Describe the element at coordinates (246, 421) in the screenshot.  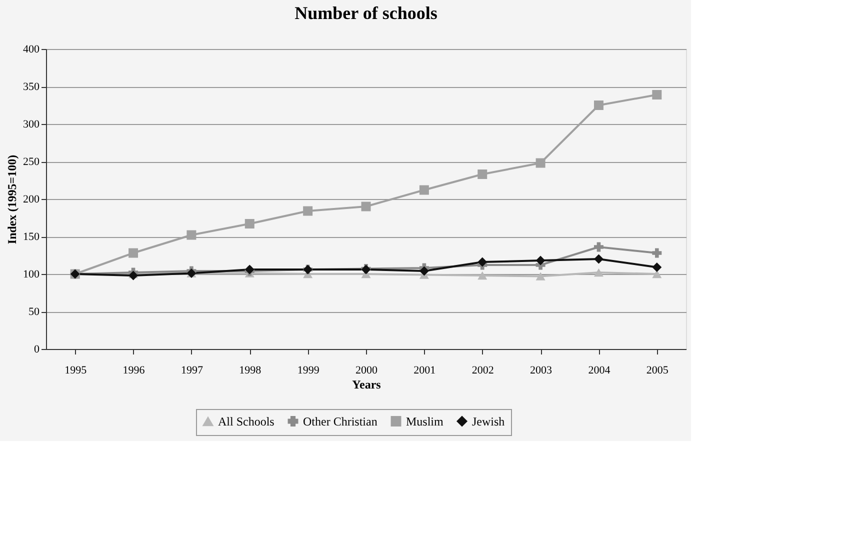
I see `legend-label: All Schools` at that location.